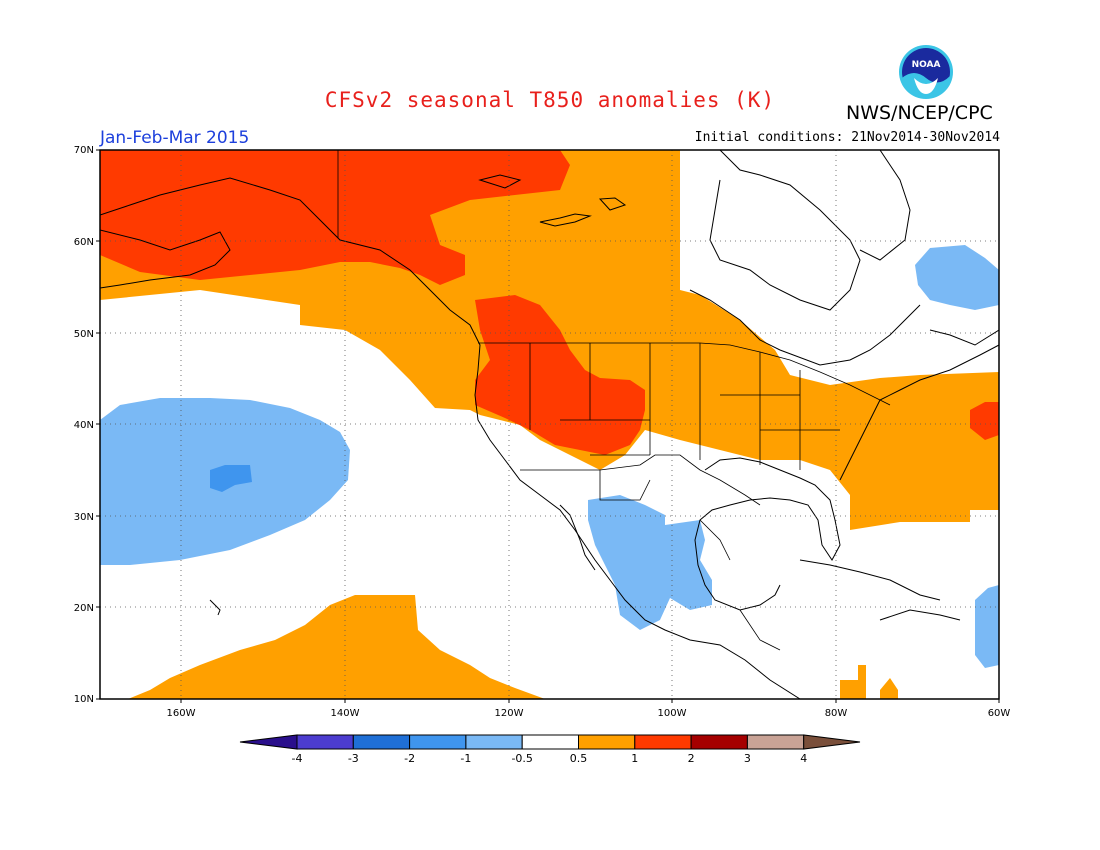  Describe the element at coordinates (550, 758) in the screenshot. I see `colorbar-labels: -4 -3 -2 -1 -0.5 0.5 1 2 3 4` at that location.